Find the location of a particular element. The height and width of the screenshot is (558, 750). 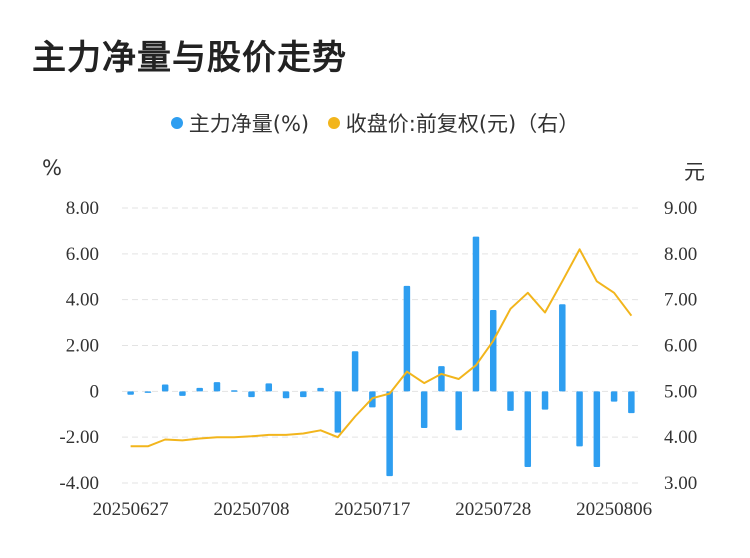

legend-item-price: 收盘价:前复权(元)（右） is located at coordinates (453, 123).